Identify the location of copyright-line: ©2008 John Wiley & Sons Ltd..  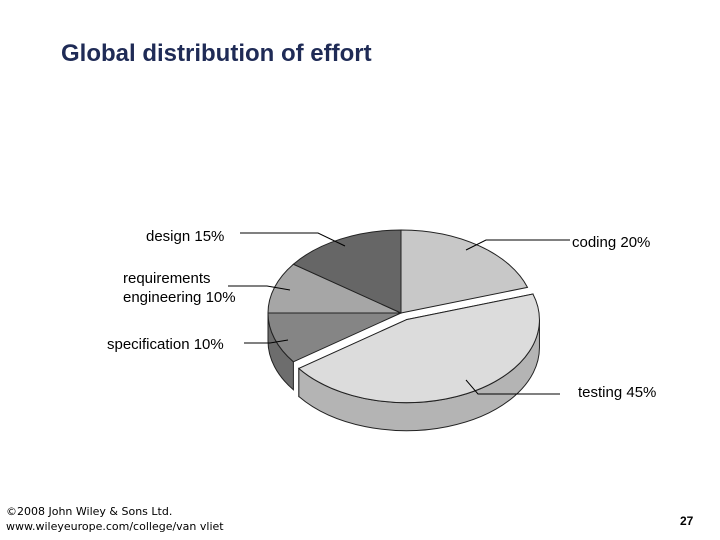
(89, 511).